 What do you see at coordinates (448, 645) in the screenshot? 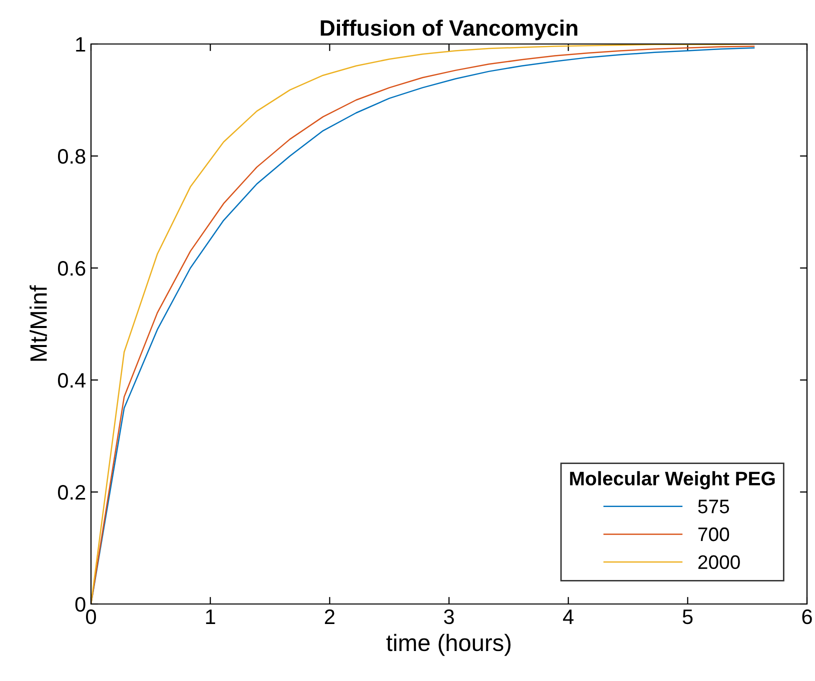
I see `x-axis-title: time (hours)` at bounding box center [448, 645].